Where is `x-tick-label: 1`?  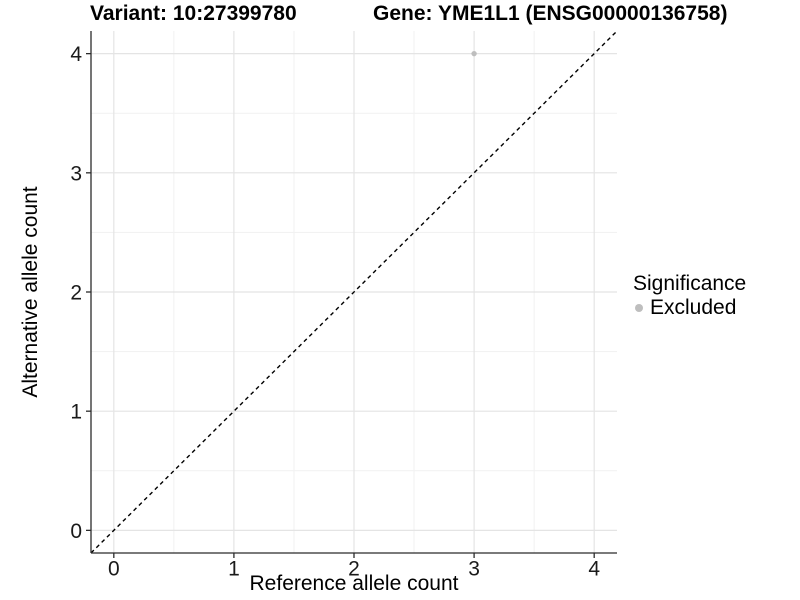
x-tick-label: 1 is located at coordinates (234, 568).